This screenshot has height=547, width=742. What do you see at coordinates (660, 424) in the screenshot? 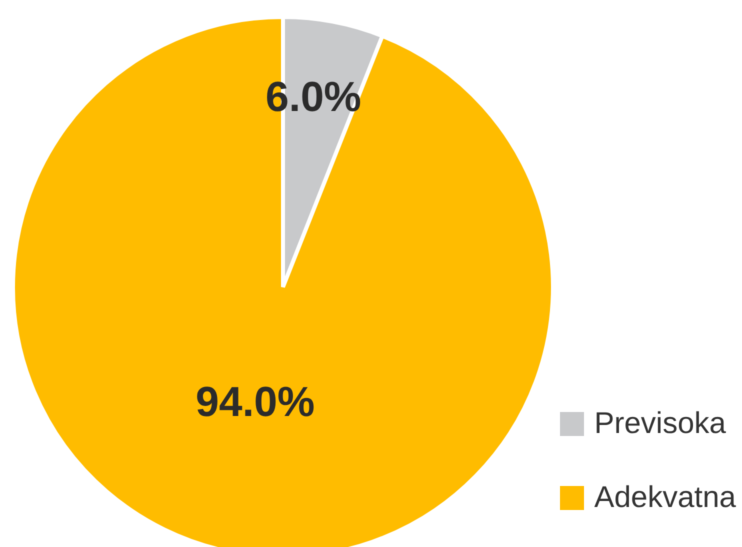
I see `legend-label: Previsoka` at bounding box center [660, 424].